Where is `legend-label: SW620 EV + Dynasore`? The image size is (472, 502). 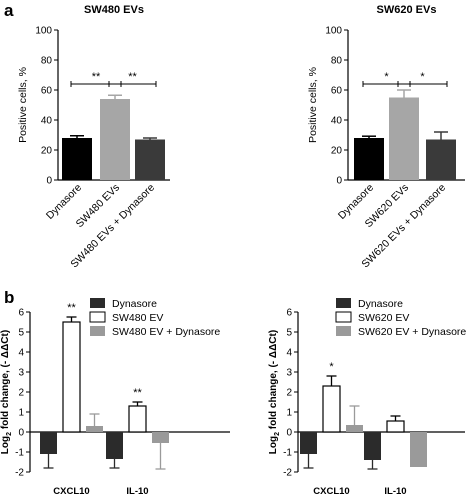 legend-label: SW620 EV + Dynasore is located at coordinates (412, 332).